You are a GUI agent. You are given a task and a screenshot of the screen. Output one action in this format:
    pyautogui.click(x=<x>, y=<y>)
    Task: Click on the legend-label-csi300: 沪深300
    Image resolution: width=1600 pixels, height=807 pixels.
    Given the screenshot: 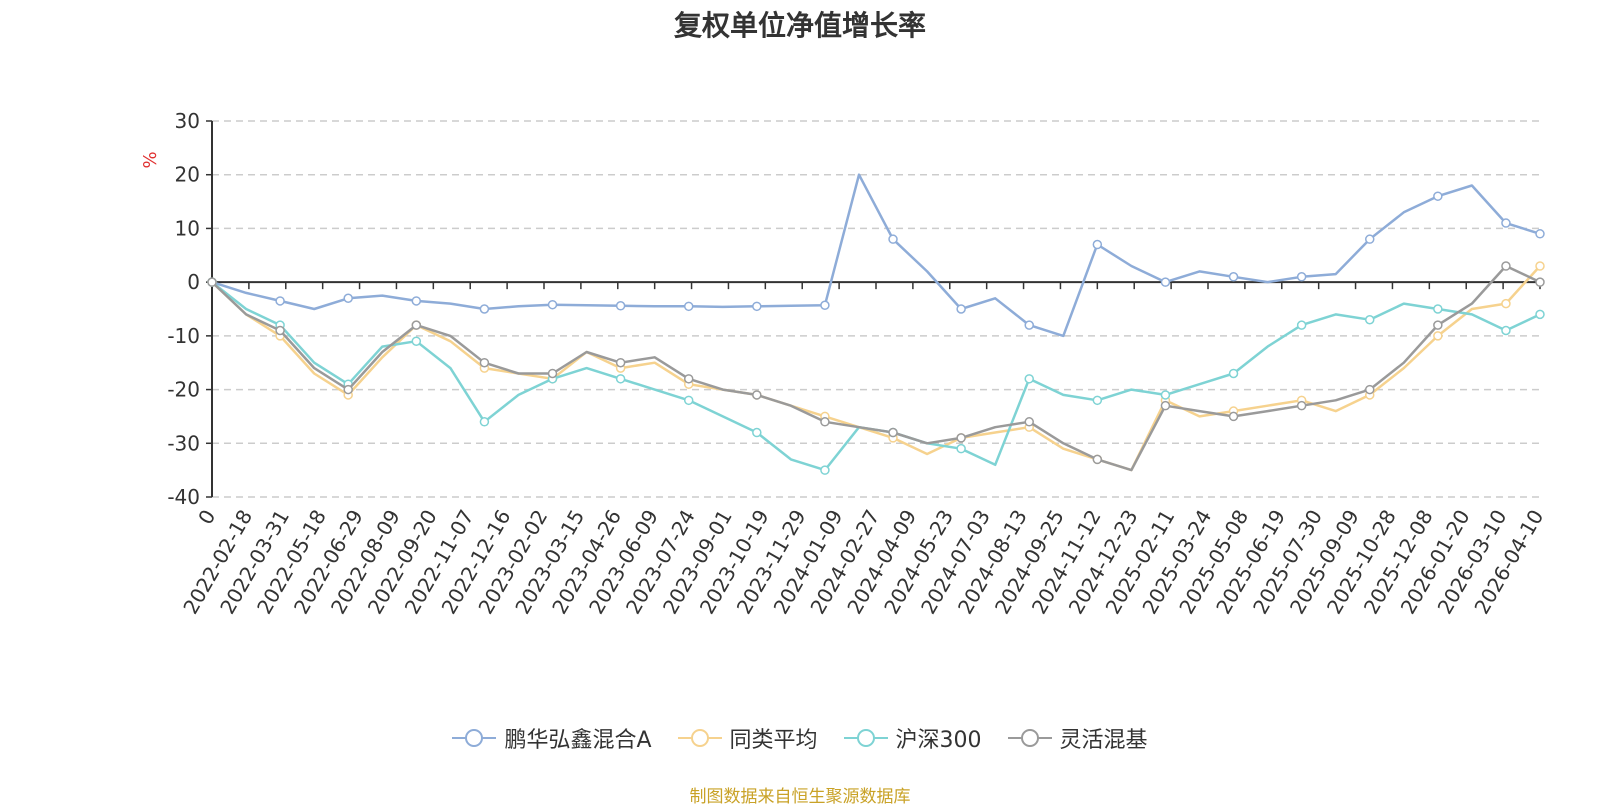 What is the action you would take?
    pyautogui.click(x=938, y=740)
    